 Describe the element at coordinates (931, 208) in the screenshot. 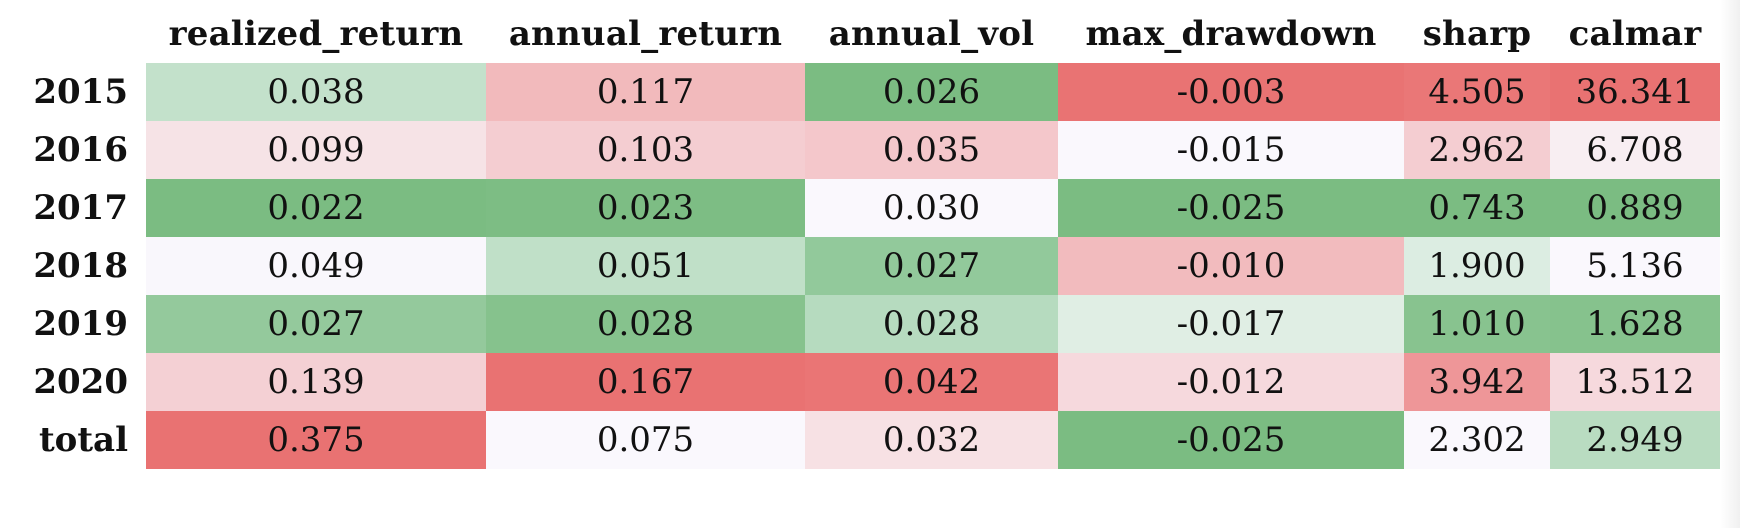

I see `table-cell: 0.030` at that location.